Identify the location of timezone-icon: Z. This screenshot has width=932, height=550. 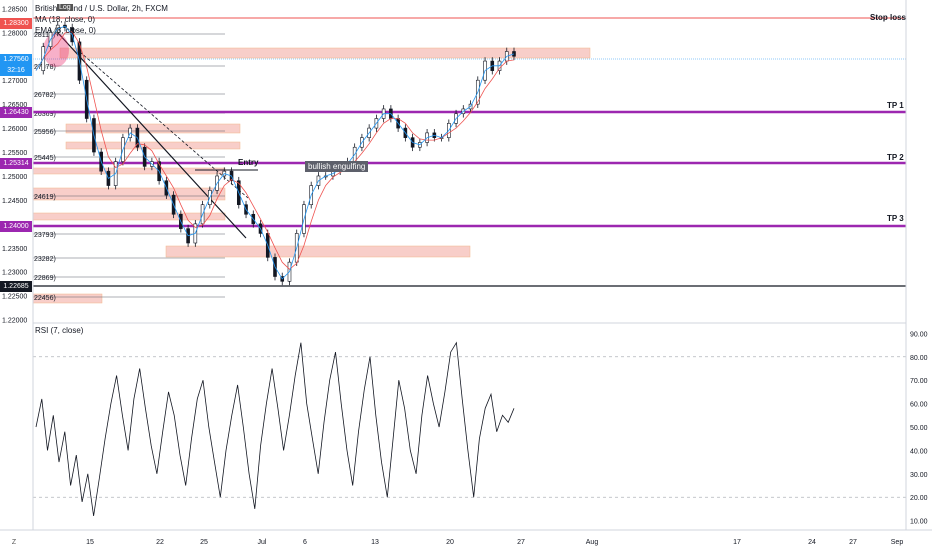
(14, 542).